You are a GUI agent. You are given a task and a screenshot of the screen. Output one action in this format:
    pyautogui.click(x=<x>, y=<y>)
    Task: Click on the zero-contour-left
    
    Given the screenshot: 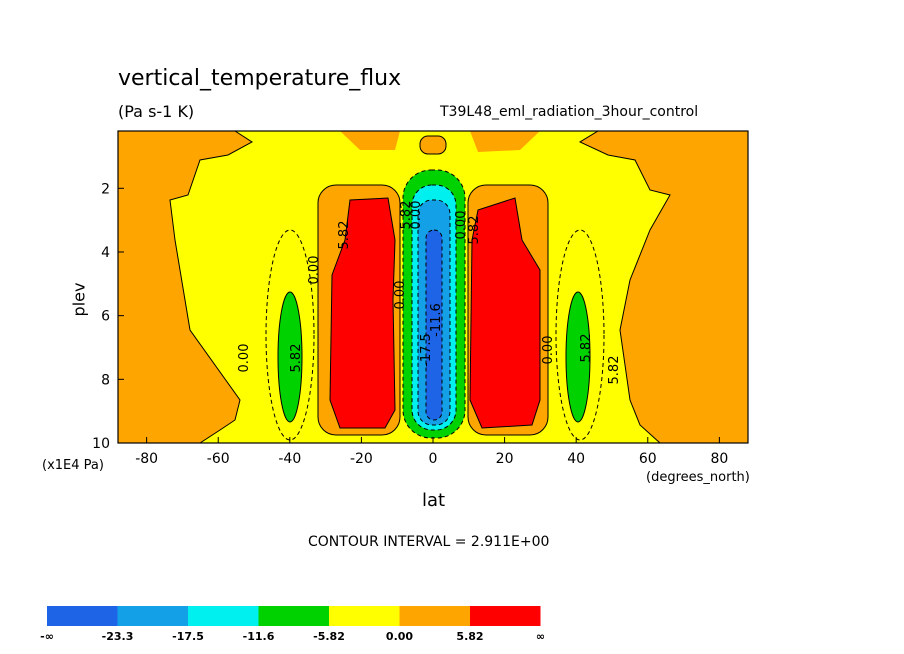 What is the action you would take?
    pyautogui.click(x=290, y=335)
    